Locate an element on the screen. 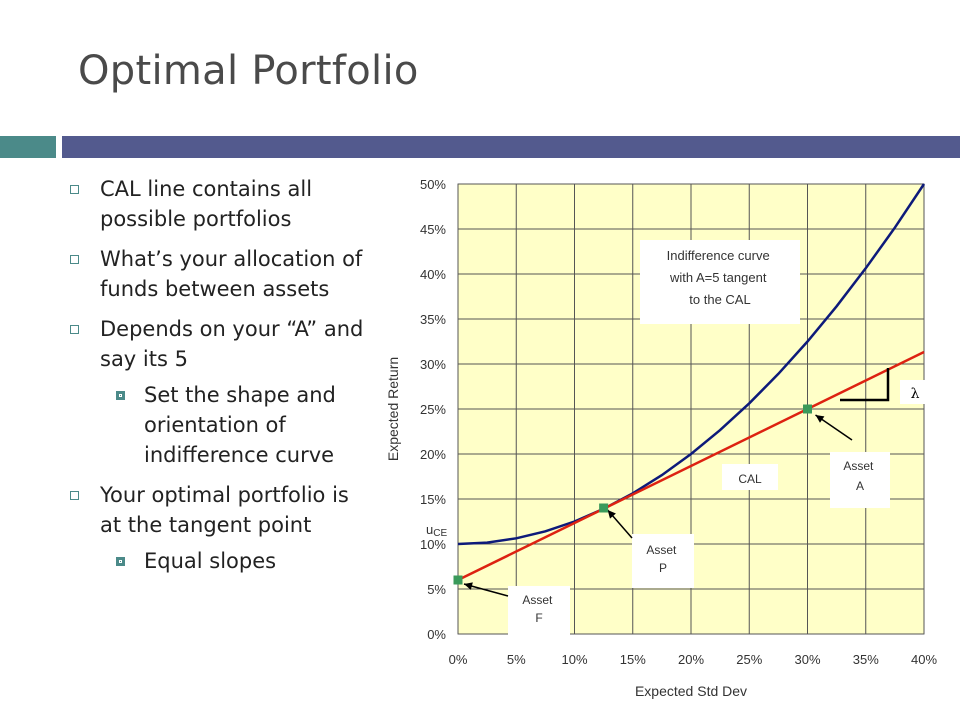 Image resolution: width=960 pixels, height=720 pixels. cal-label: CAL is located at coordinates (750, 479).